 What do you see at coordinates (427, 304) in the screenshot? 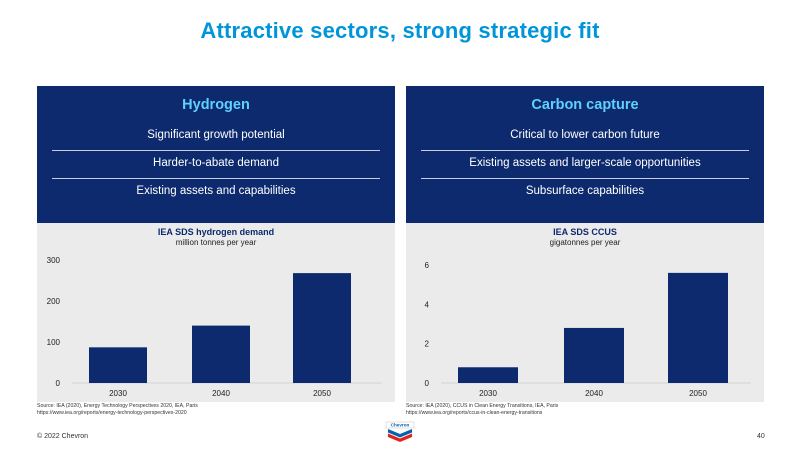
I see `y-tick-label: 4` at bounding box center [427, 304].